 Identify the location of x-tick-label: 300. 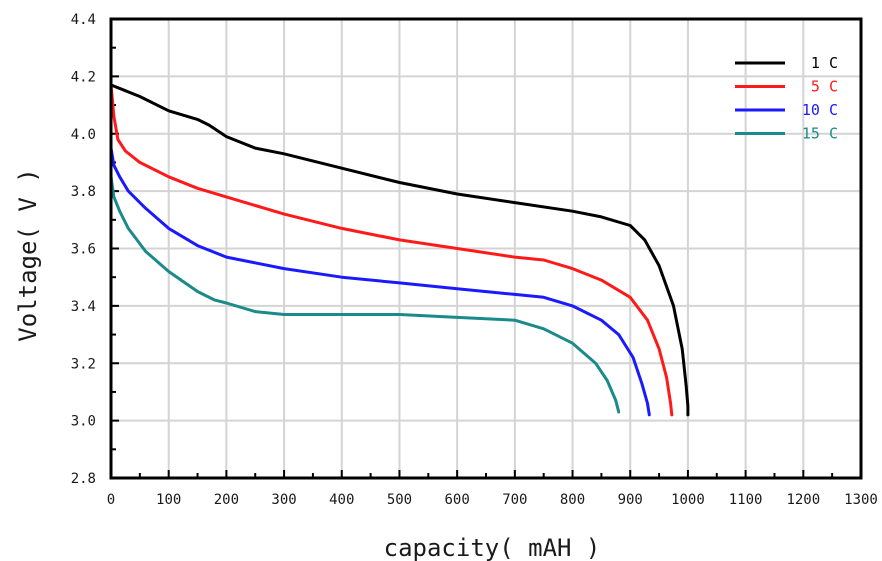
(283, 500).